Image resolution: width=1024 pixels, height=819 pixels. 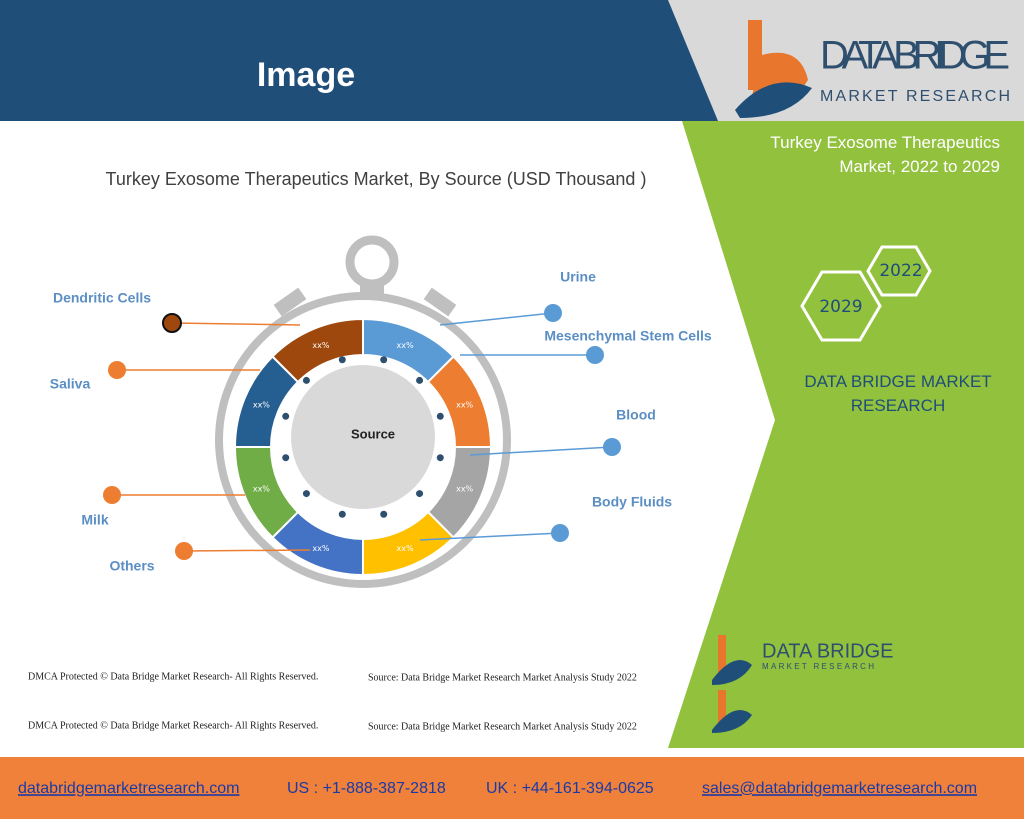 What do you see at coordinates (366, 788) in the screenshot?
I see `footer-phone: US : +1-888-387-2818` at bounding box center [366, 788].